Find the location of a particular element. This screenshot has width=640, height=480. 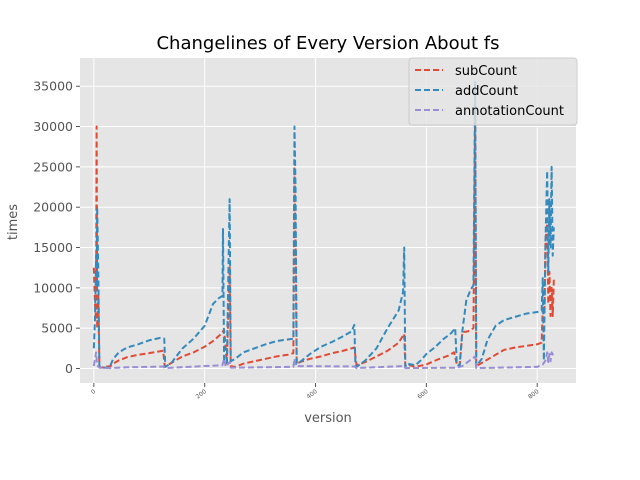

y-tick-label: 15000 is located at coordinates (53, 247).